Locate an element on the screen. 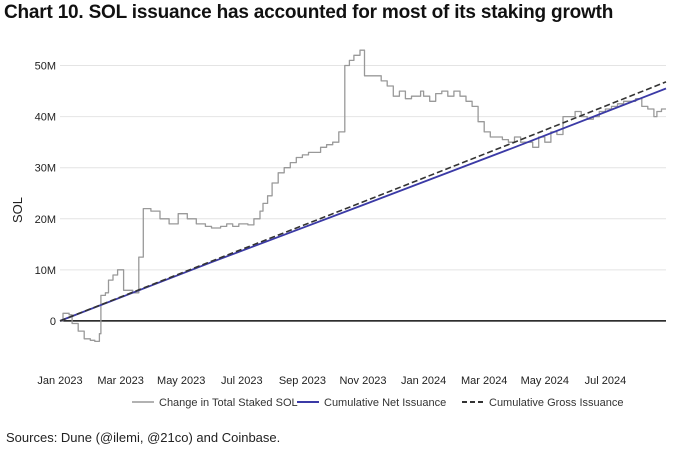  y-tick-label: 20M is located at coordinates (45, 220).